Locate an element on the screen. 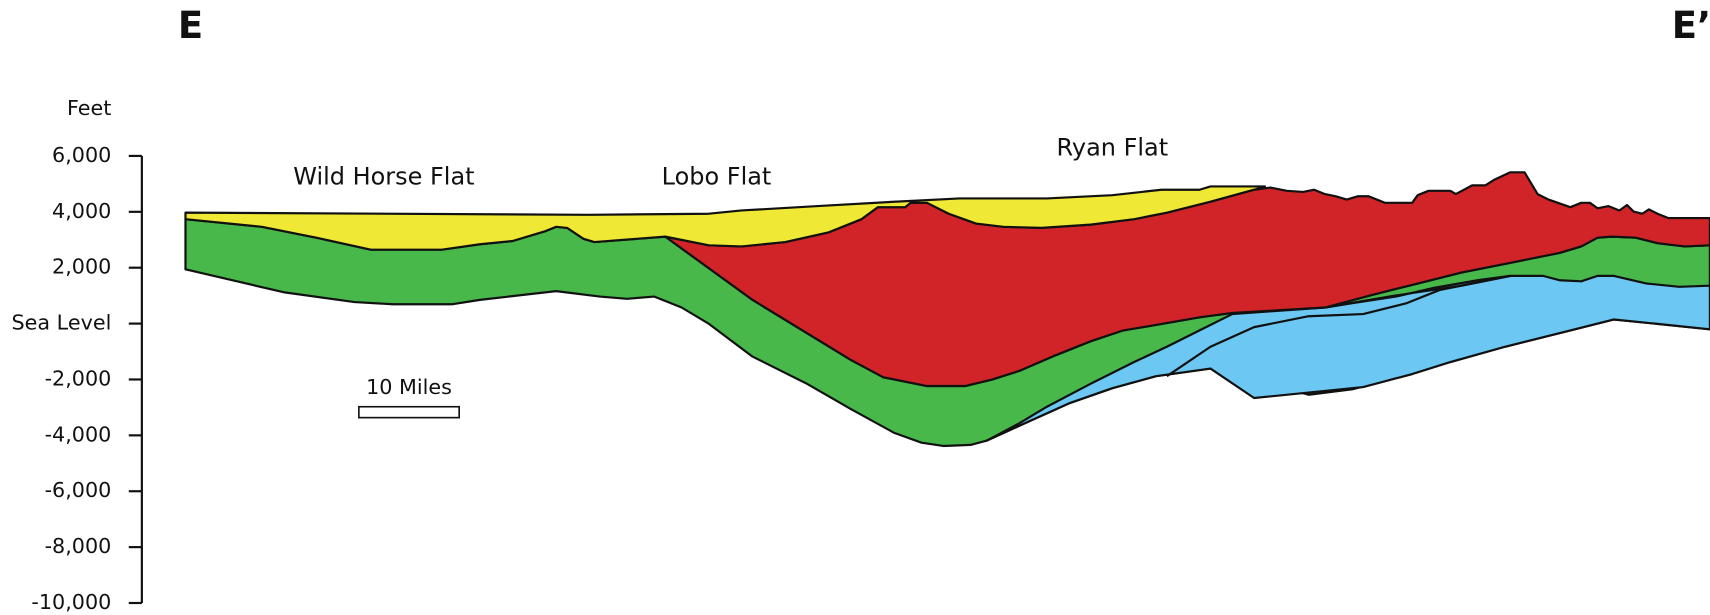 Image resolution: width=1710 pixels, height=615 pixels. y-tick-label: 2,000 is located at coordinates (81, 267).